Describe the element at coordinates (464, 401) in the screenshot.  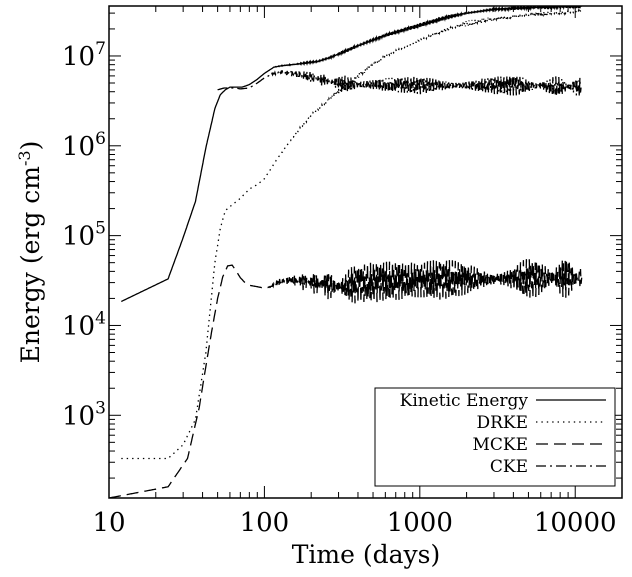
I see `legend-label-kinetic-energy: Kinetic Energy` at that location.